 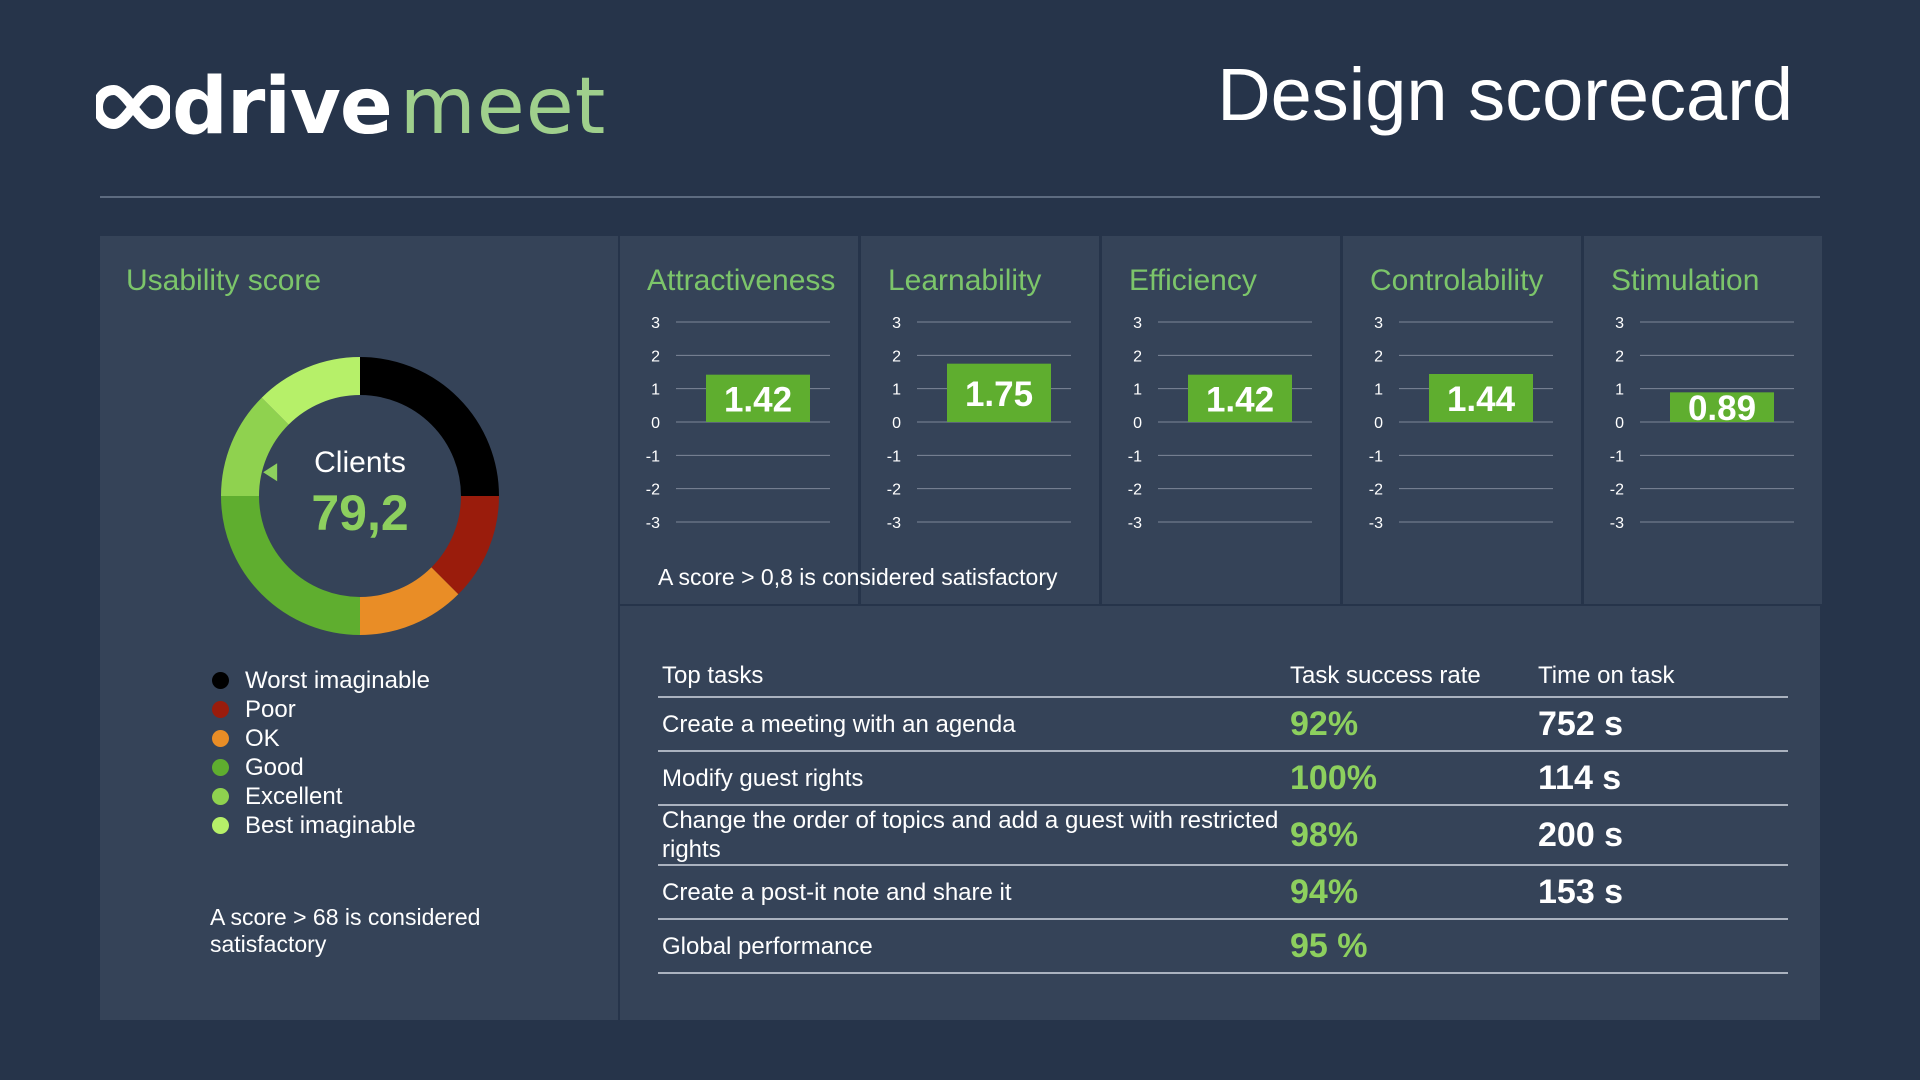 I want to click on column-header-time: Time on task, so click(x=1661, y=677).